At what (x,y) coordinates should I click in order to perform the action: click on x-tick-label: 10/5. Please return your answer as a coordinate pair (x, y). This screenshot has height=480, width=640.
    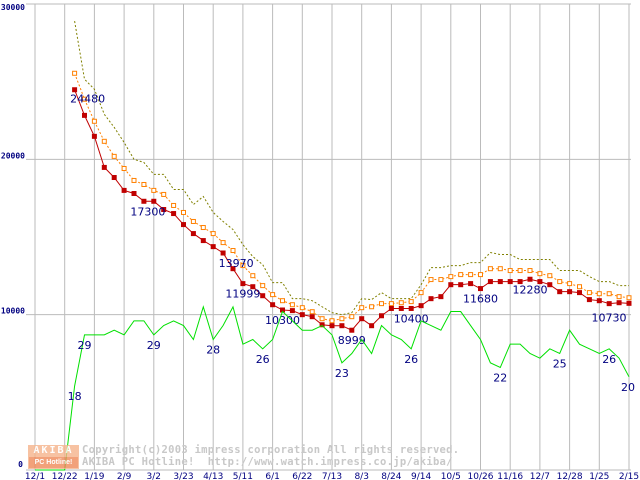
    Looking at the image, I should click on (451, 476).